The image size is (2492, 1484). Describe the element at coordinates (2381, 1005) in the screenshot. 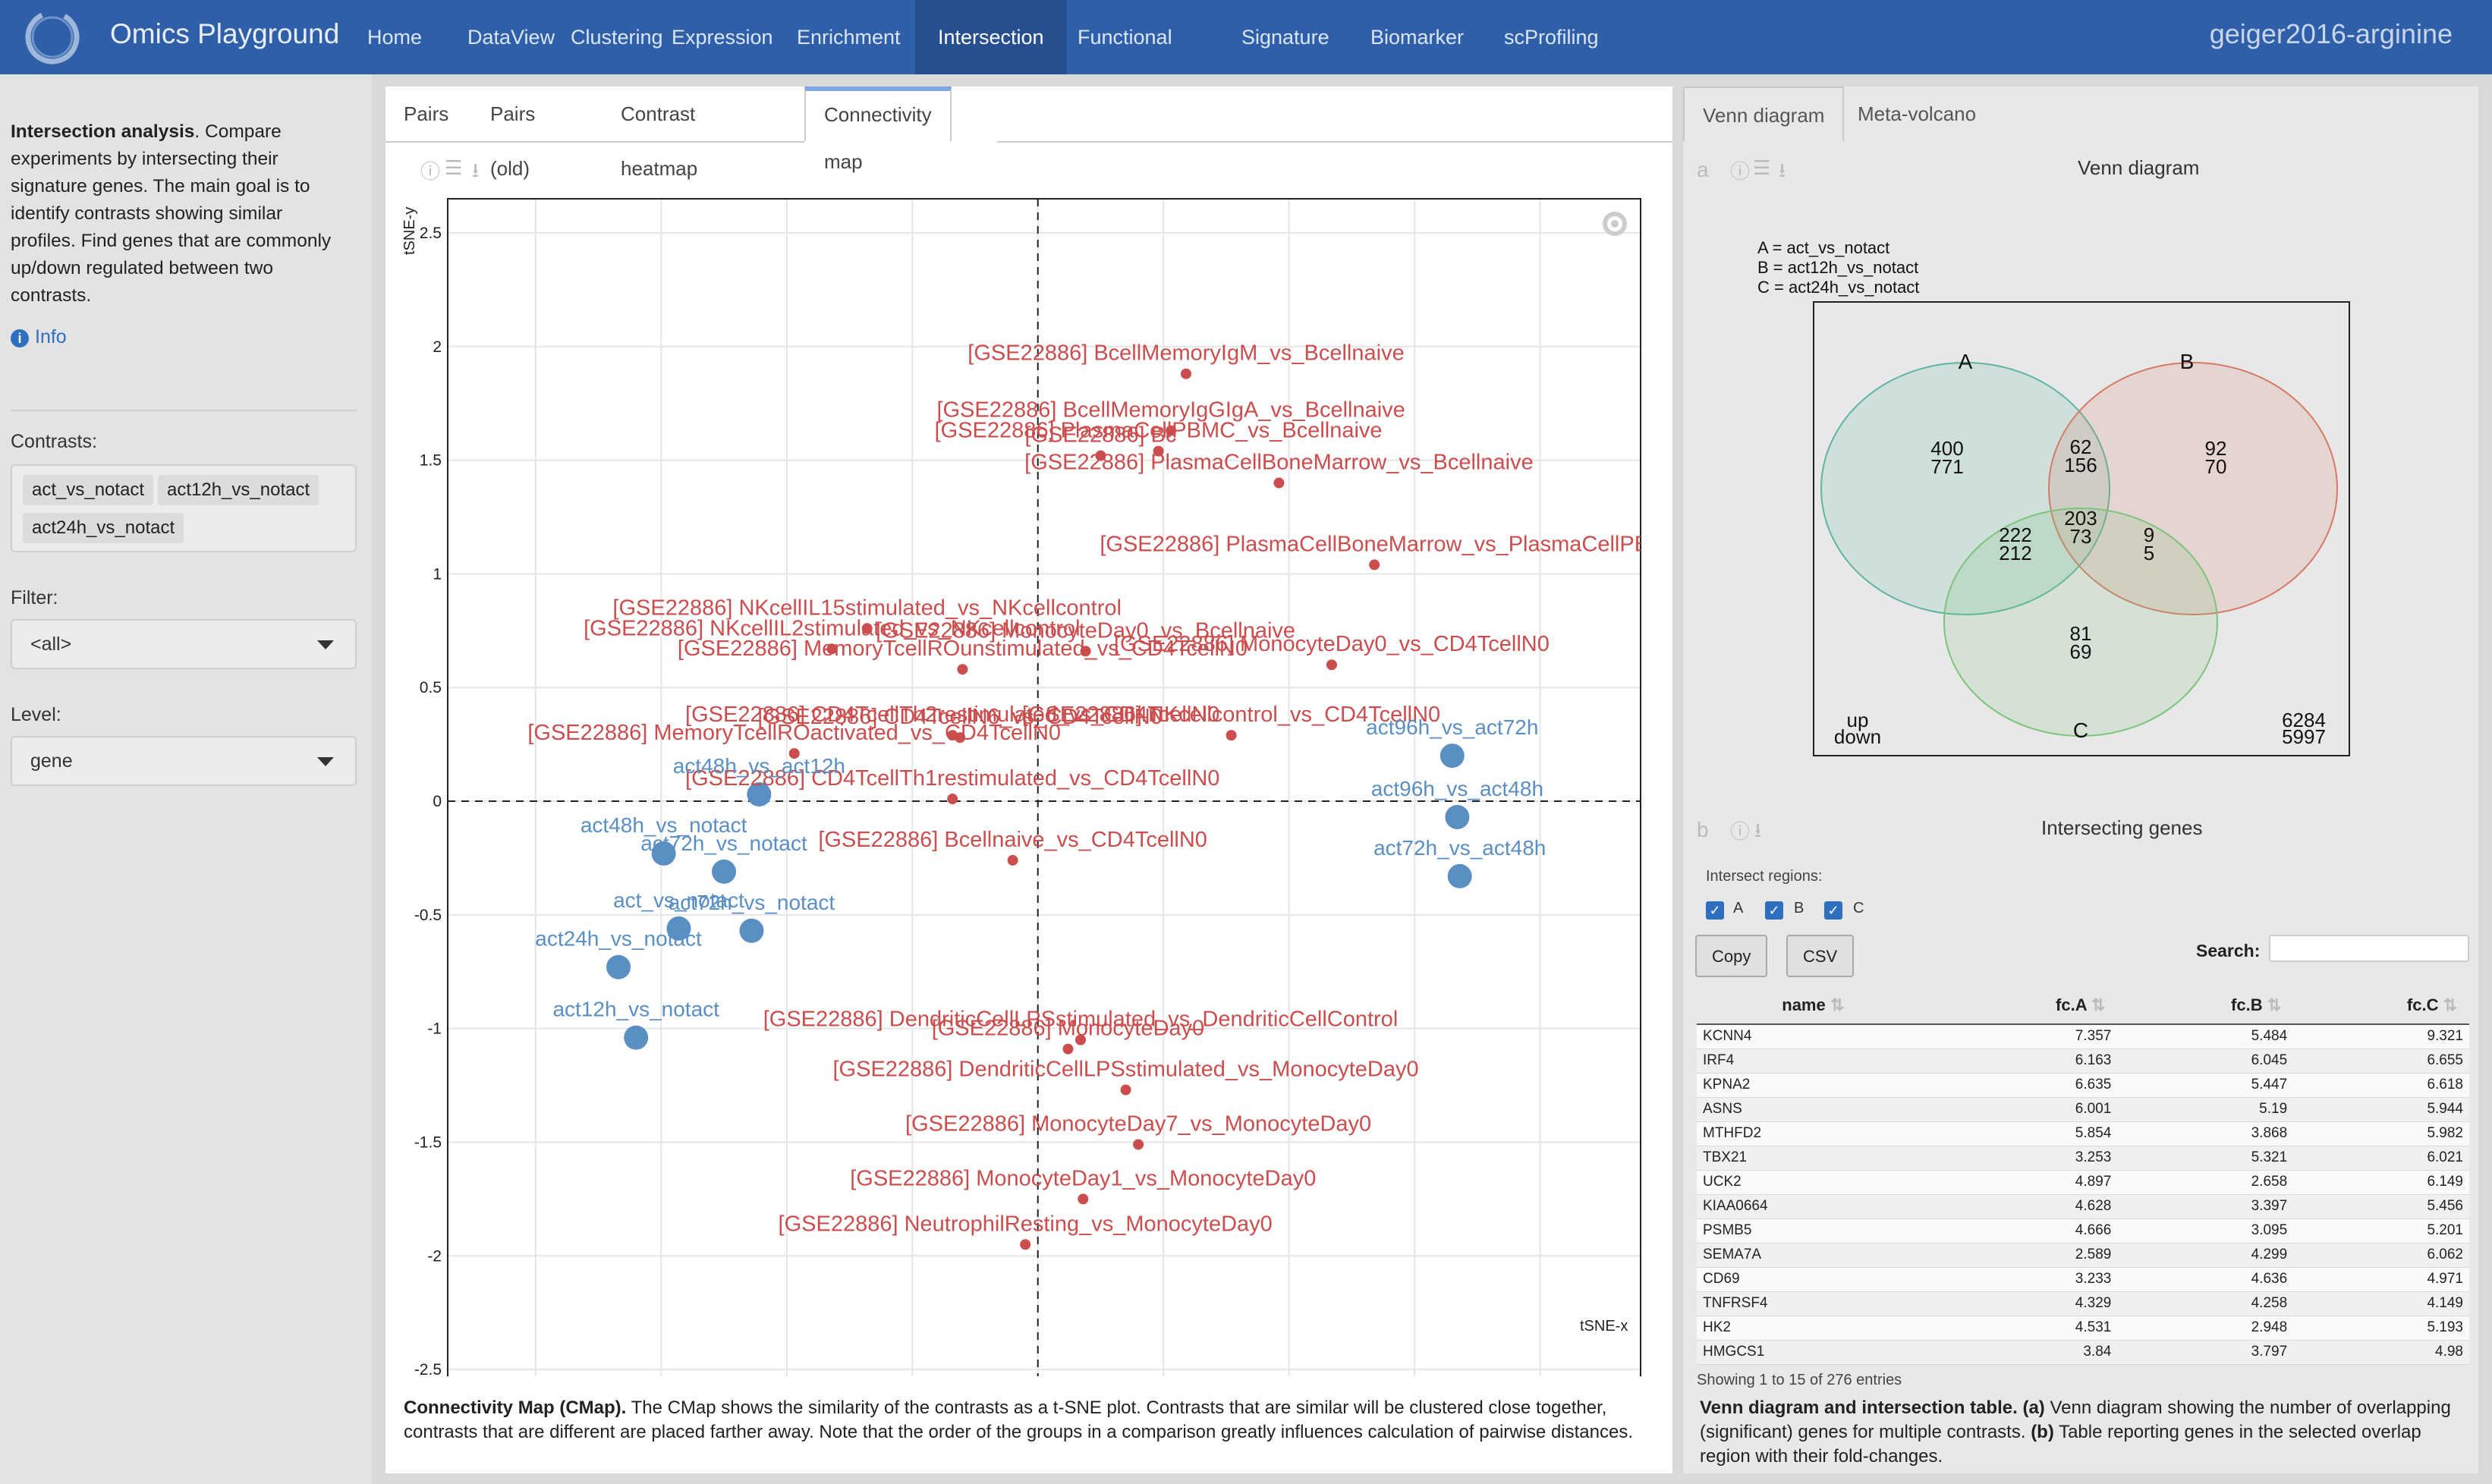

I see `column-header-fc-C: fc.C ⇅` at that location.